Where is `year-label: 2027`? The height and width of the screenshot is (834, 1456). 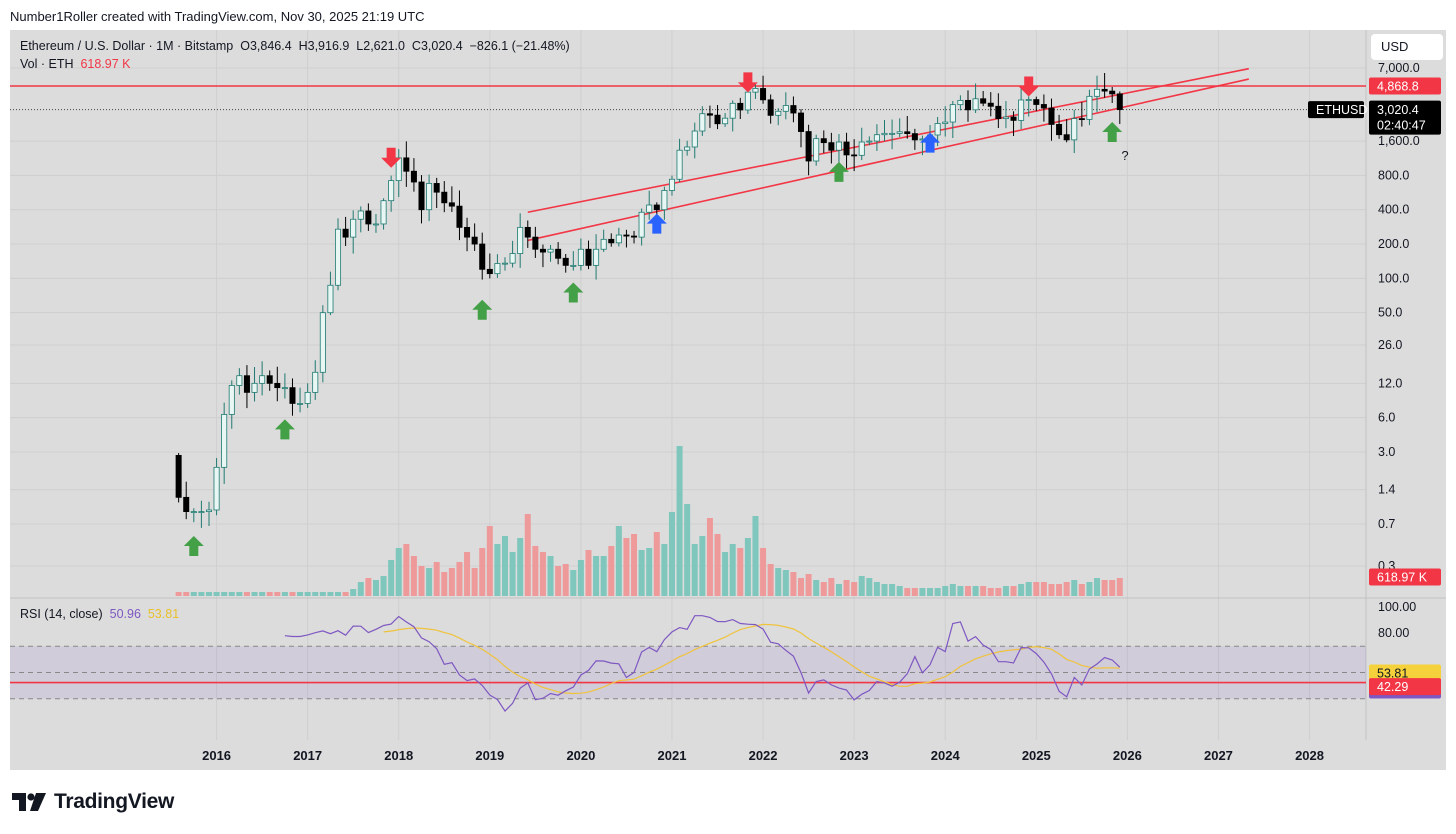 year-label: 2027 is located at coordinates (1218, 755).